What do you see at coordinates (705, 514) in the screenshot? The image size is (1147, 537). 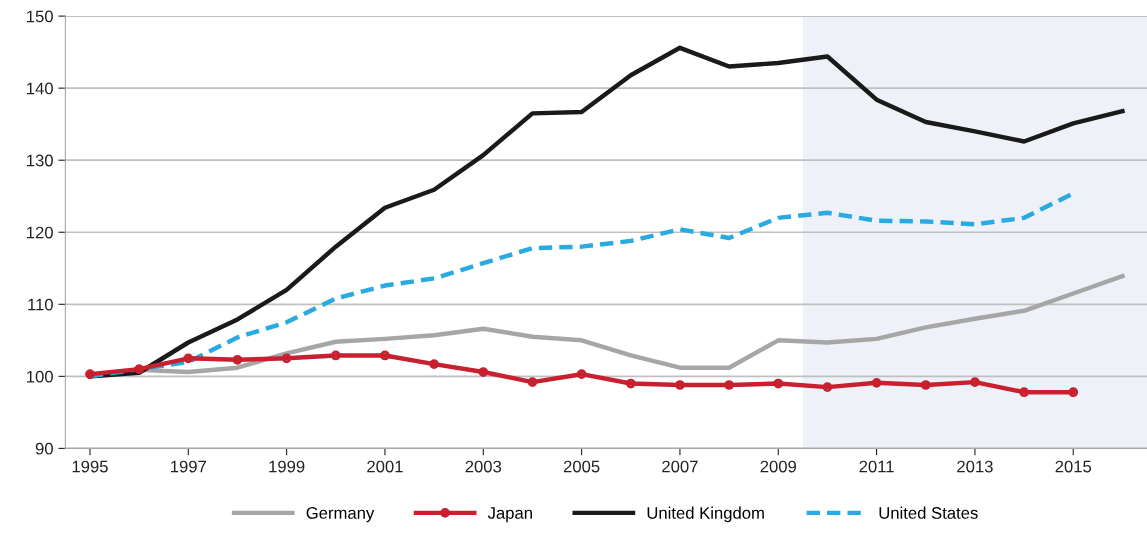 I see `legend-label: United Kingdom` at bounding box center [705, 514].